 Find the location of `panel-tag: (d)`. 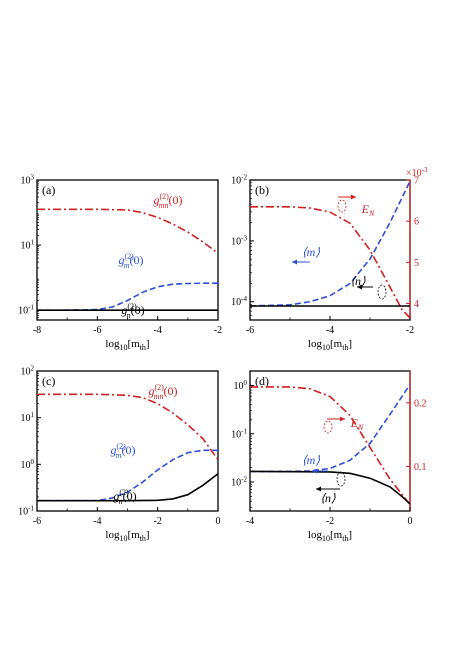

panel-tag: (d) is located at coordinates (262, 381).